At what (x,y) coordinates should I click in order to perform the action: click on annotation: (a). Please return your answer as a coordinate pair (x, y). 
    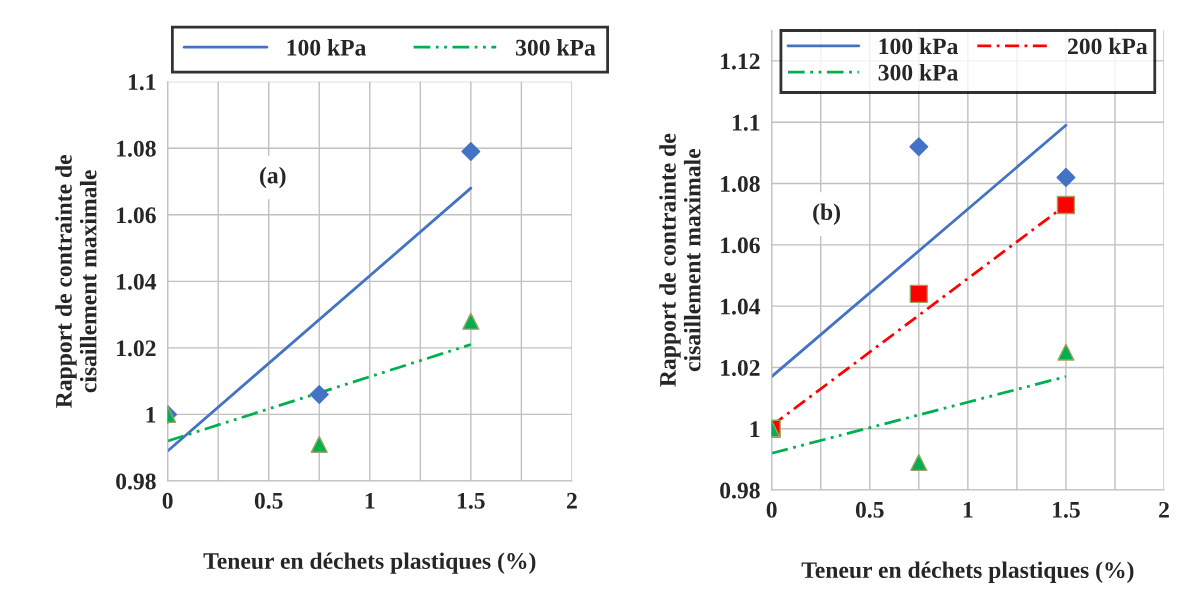
    Looking at the image, I should click on (273, 177).